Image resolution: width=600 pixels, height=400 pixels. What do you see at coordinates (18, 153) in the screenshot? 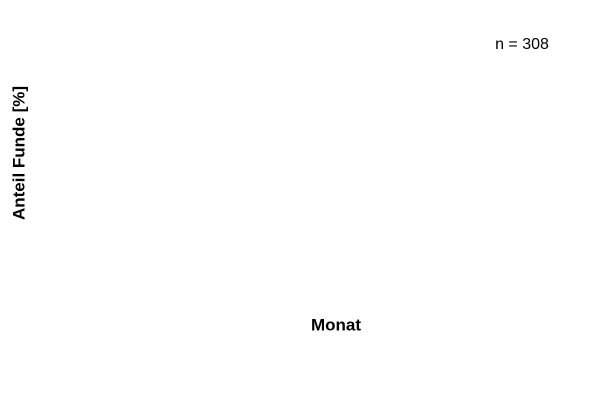
I see `y-axis-label: Anteil Funde [%]` at bounding box center [18, 153].